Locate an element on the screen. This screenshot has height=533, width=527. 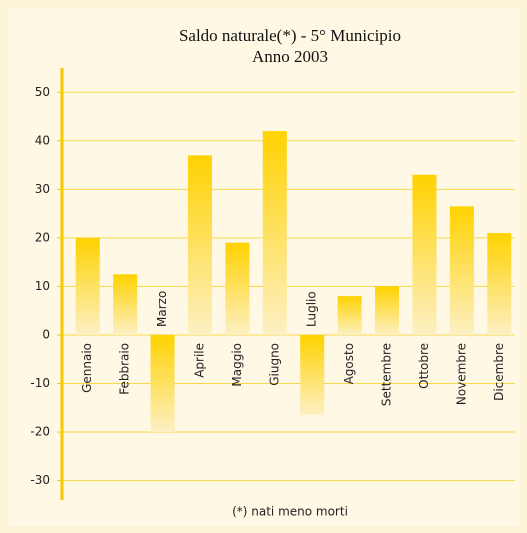
y-tick-label: 20 is located at coordinates (42, 237).